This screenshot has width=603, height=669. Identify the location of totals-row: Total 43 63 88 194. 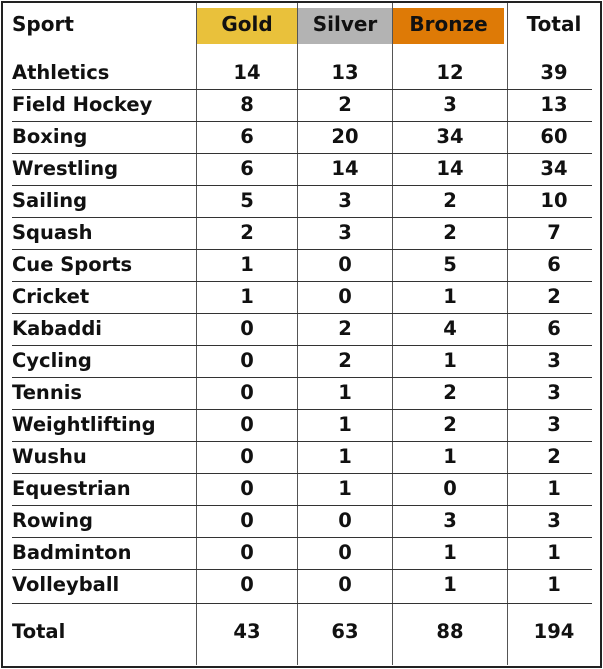
(301, 632).